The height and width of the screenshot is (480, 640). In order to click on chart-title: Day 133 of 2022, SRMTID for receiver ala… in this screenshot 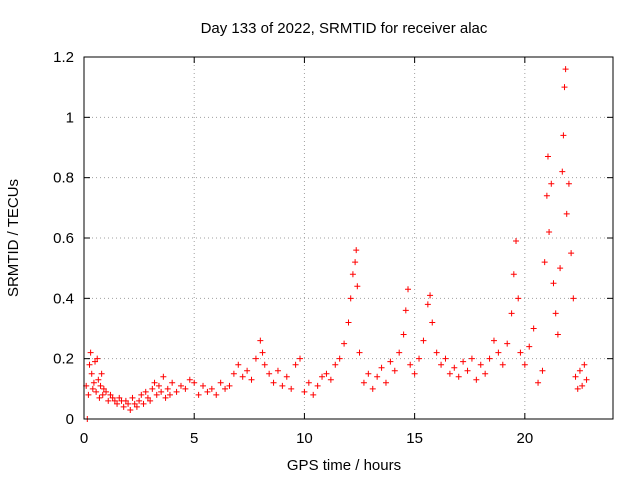, I will do `click(344, 28)`.